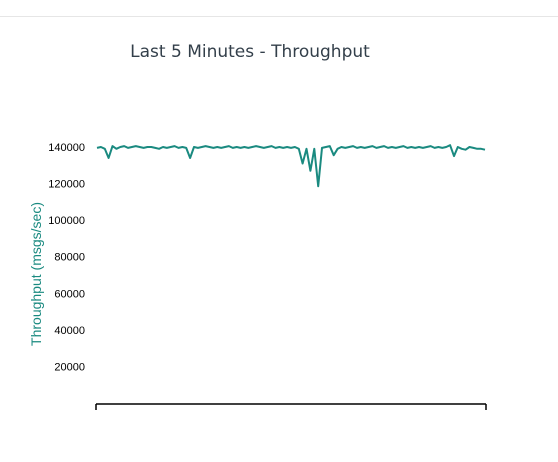 The image size is (558, 462). What do you see at coordinates (66, 221) in the screenshot?
I see `y-tick-label: 100000` at bounding box center [66, 221].